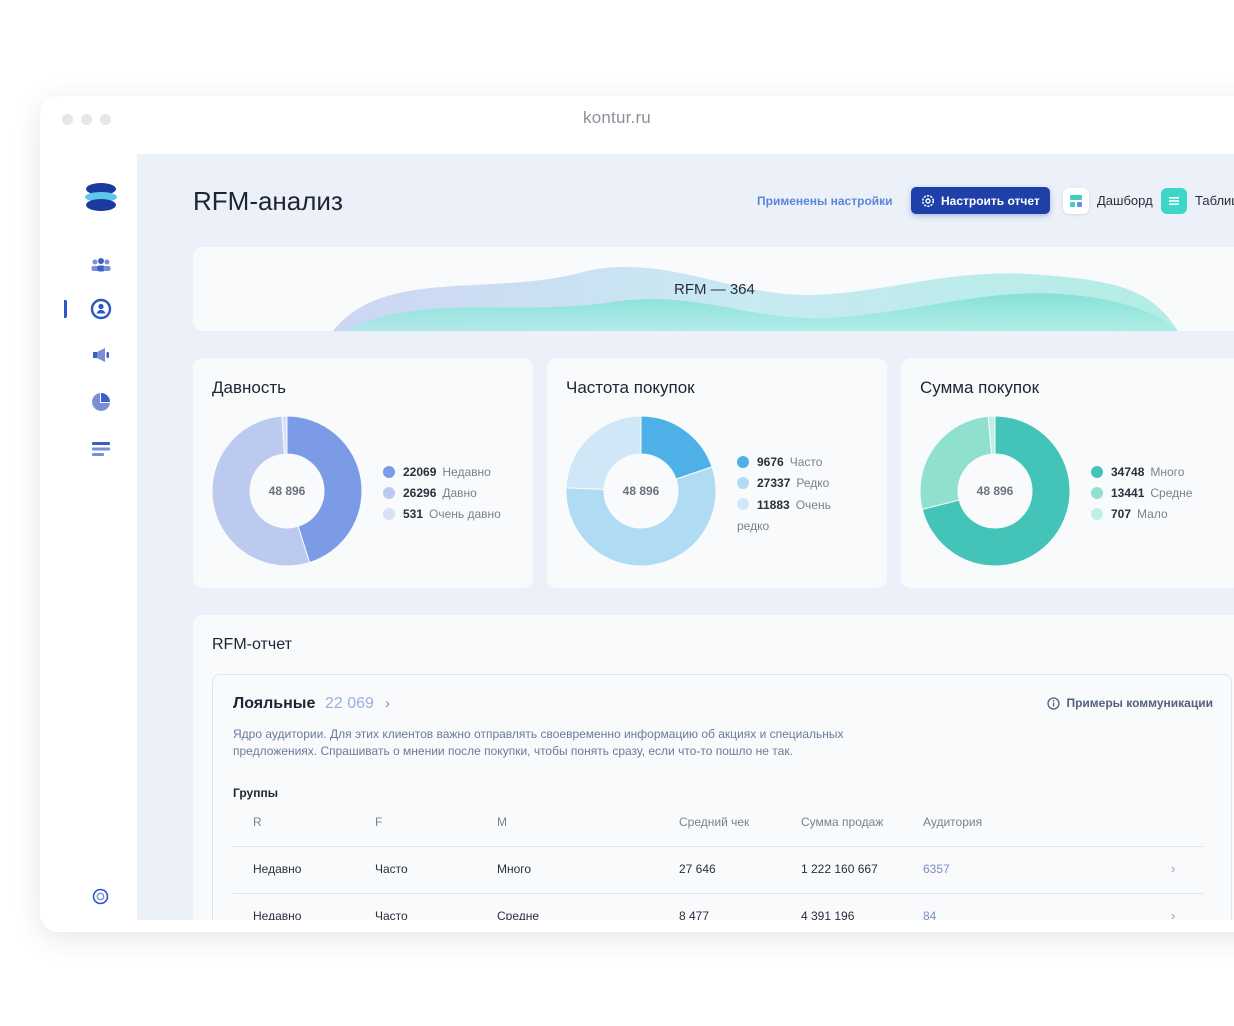  I want to click on report-title: RFM-отчет, so click(252, 644).